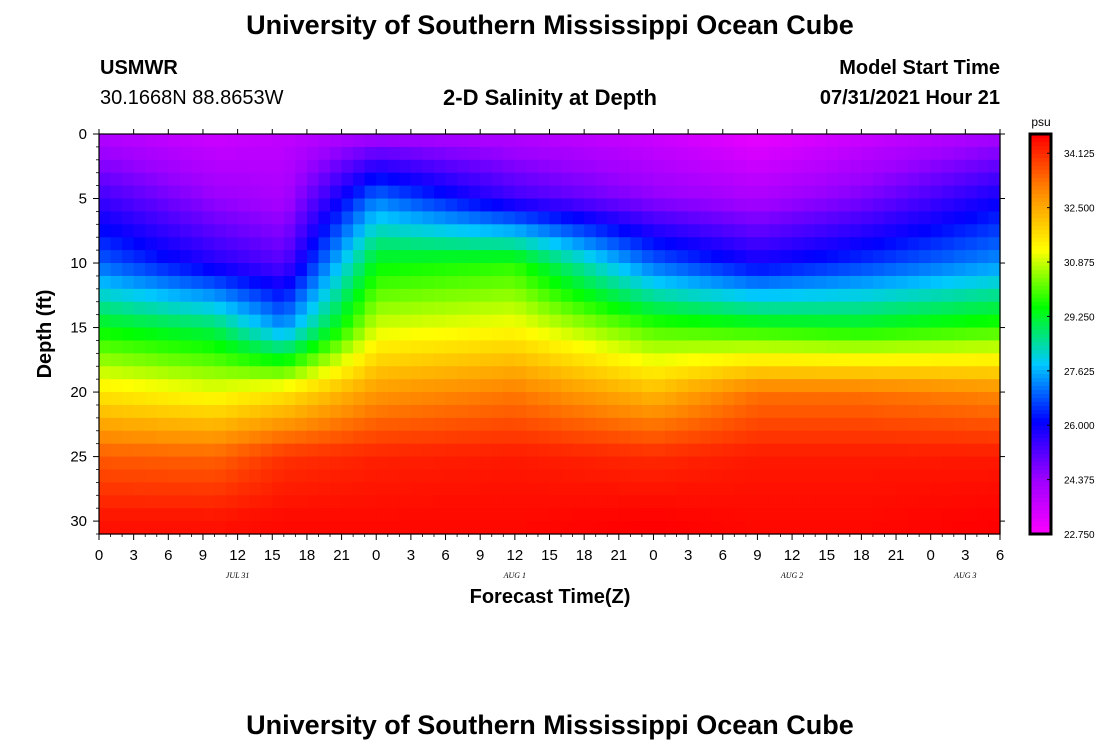  I want to click on x-tick-label: 3, so click(411, 555).